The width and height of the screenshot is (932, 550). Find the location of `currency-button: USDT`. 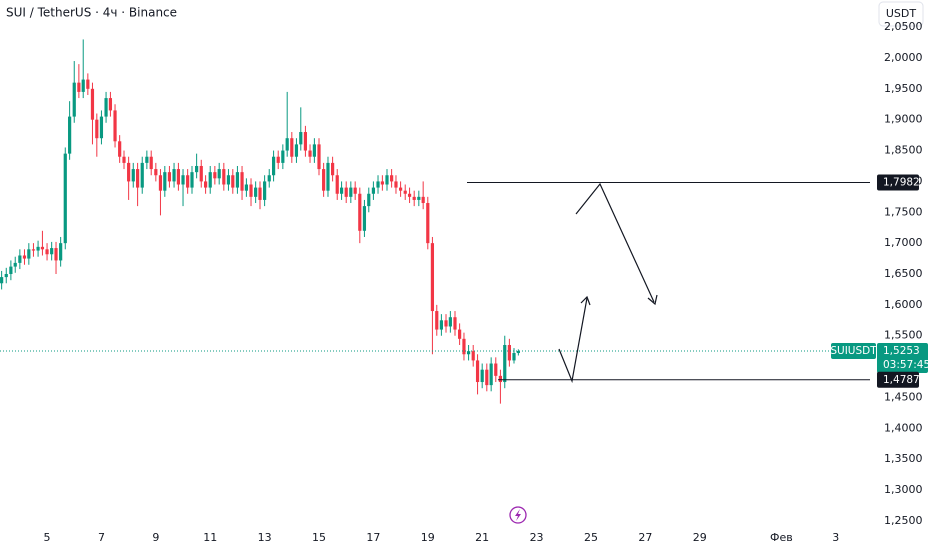

currency-button: USDT is located at coordinates (901, 14).